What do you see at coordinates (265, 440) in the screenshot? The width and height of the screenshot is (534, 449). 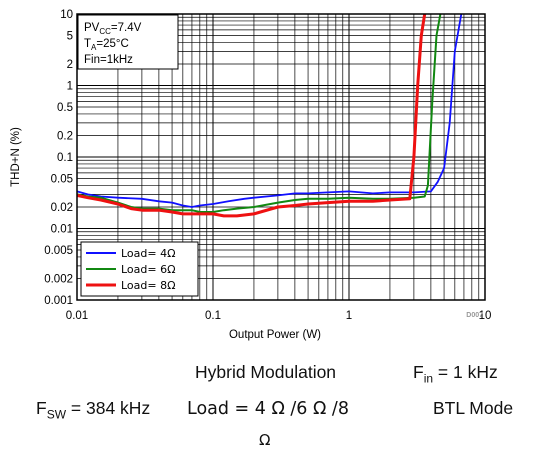 I see `caption-ohm: Ω` at bounding box center [265, 440].